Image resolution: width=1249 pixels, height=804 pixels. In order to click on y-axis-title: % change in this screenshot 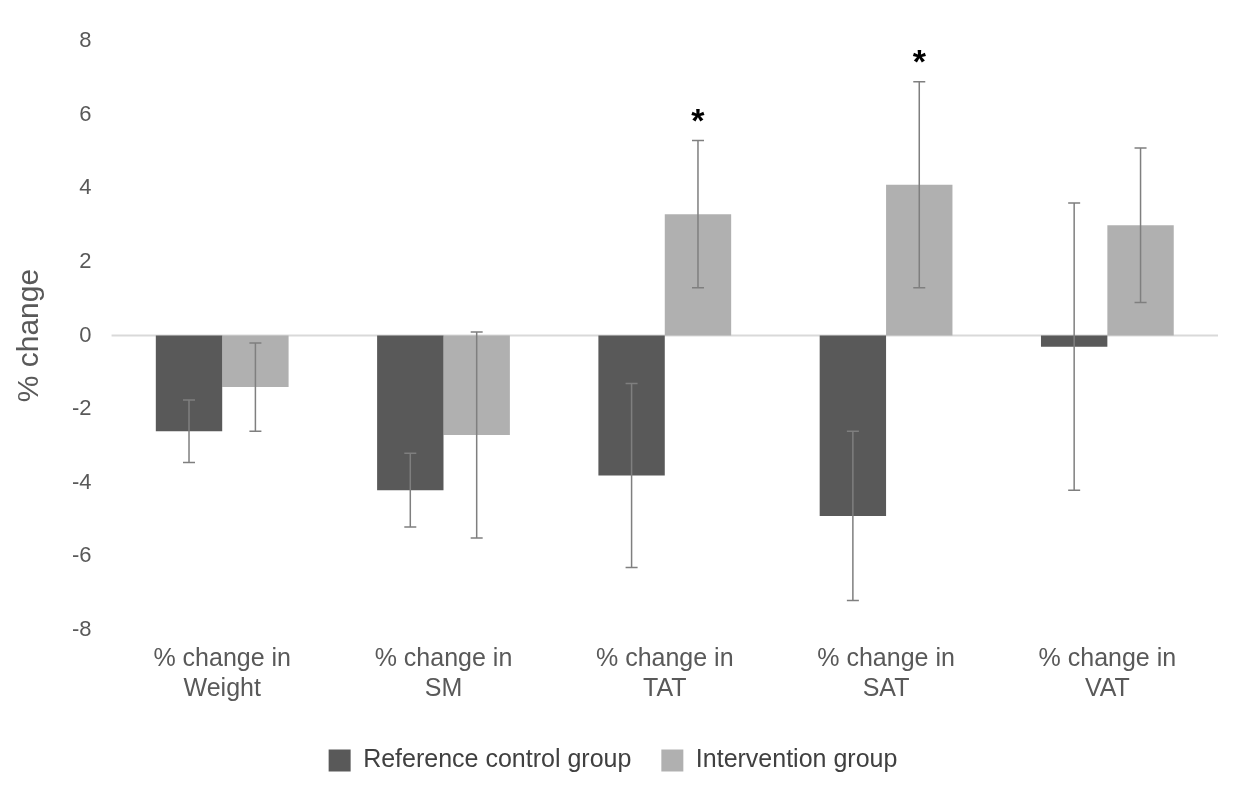, I will do `click(28, 335)`.